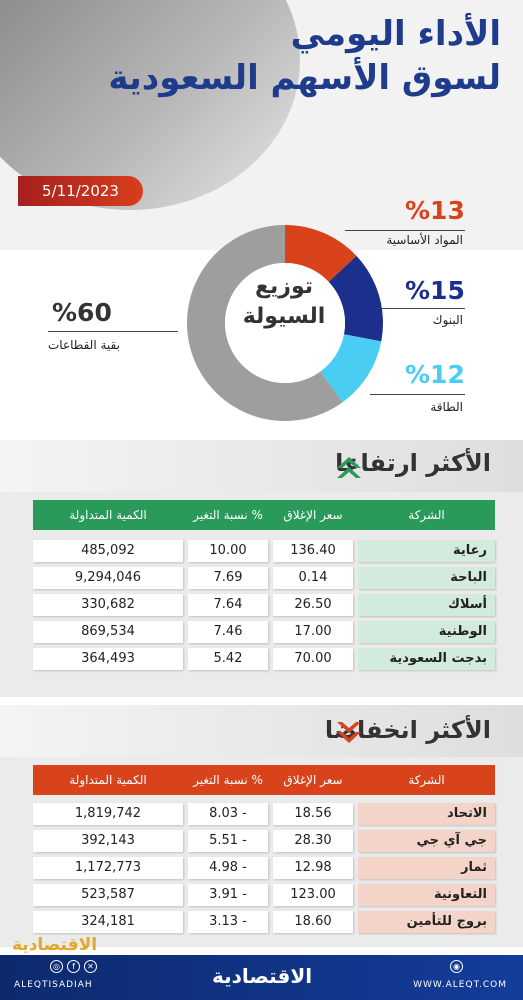 The height and width of the screenshot is (1000, 523). What do you see at coordinates (228, 515) in the screenshot?
I see `gainers-header-change: نسبة التغير %` at bounding box center [228, 515].